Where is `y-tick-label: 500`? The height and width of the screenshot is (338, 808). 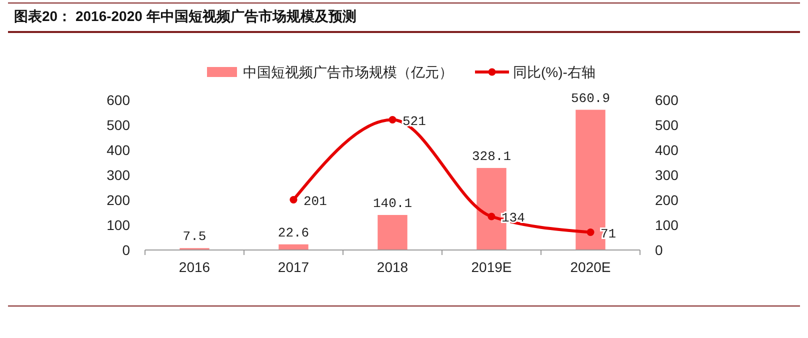
y-tick-label: 500 is located at coordinates (118, 125).